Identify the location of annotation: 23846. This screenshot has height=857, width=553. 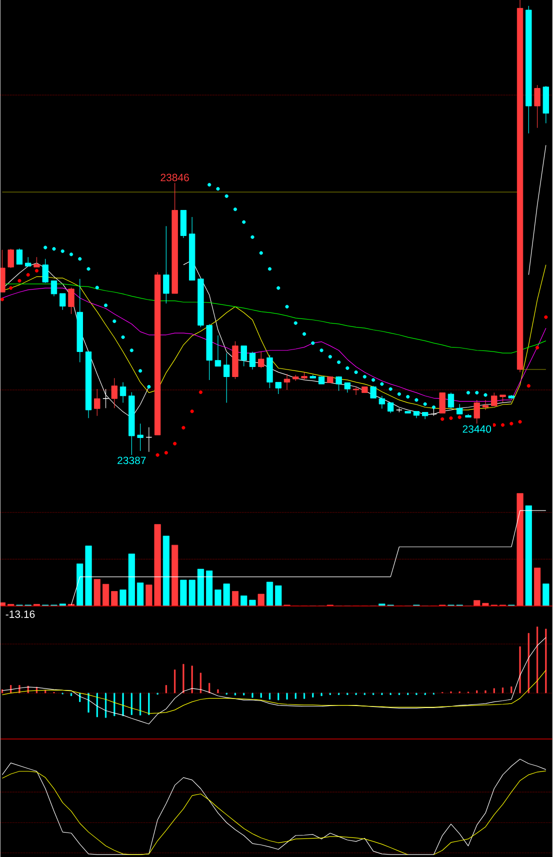
(175, 178).